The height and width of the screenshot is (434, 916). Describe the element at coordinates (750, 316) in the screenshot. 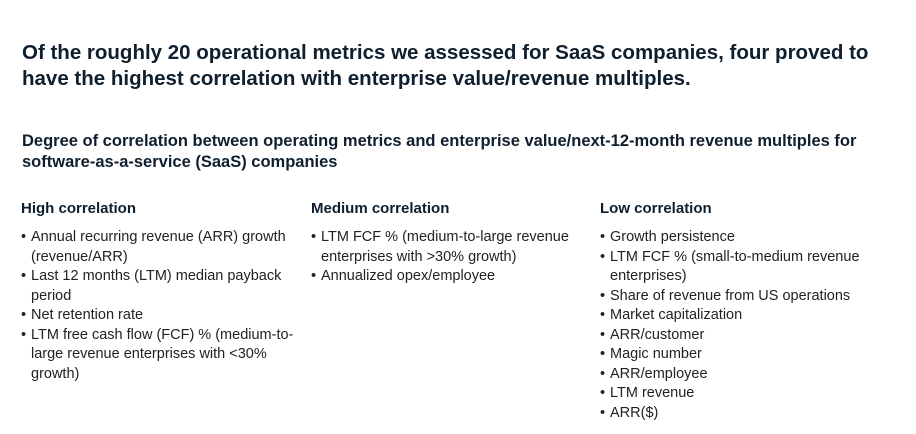

I see `list-item: Market capitalization` at that location.